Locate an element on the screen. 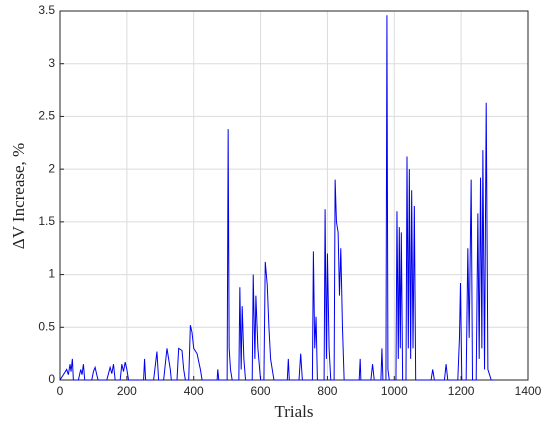 This screenshot has height=433, width=550. y-axis-label: ΔV Increase, % is located at coordinates (18, 196).